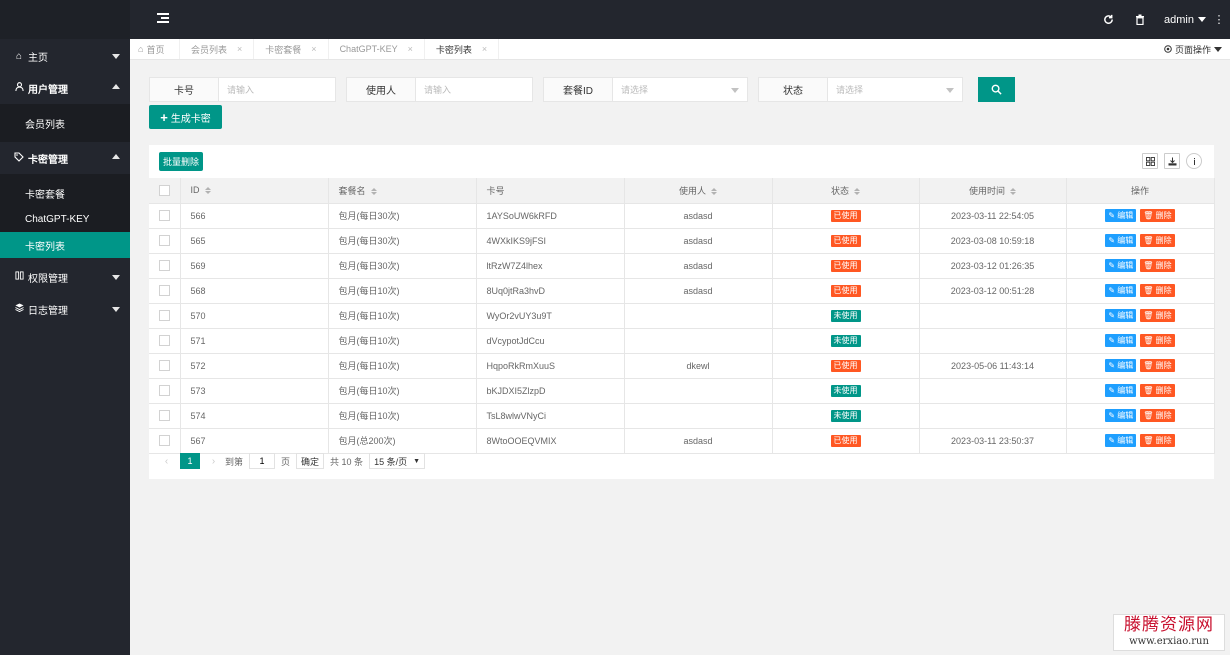 This screenshot has height=655, width=1230. What do you see at coordinates (698, 191) in the screenshot?
I see `column-header-user: 使用人` at bounding box center [698, 191].